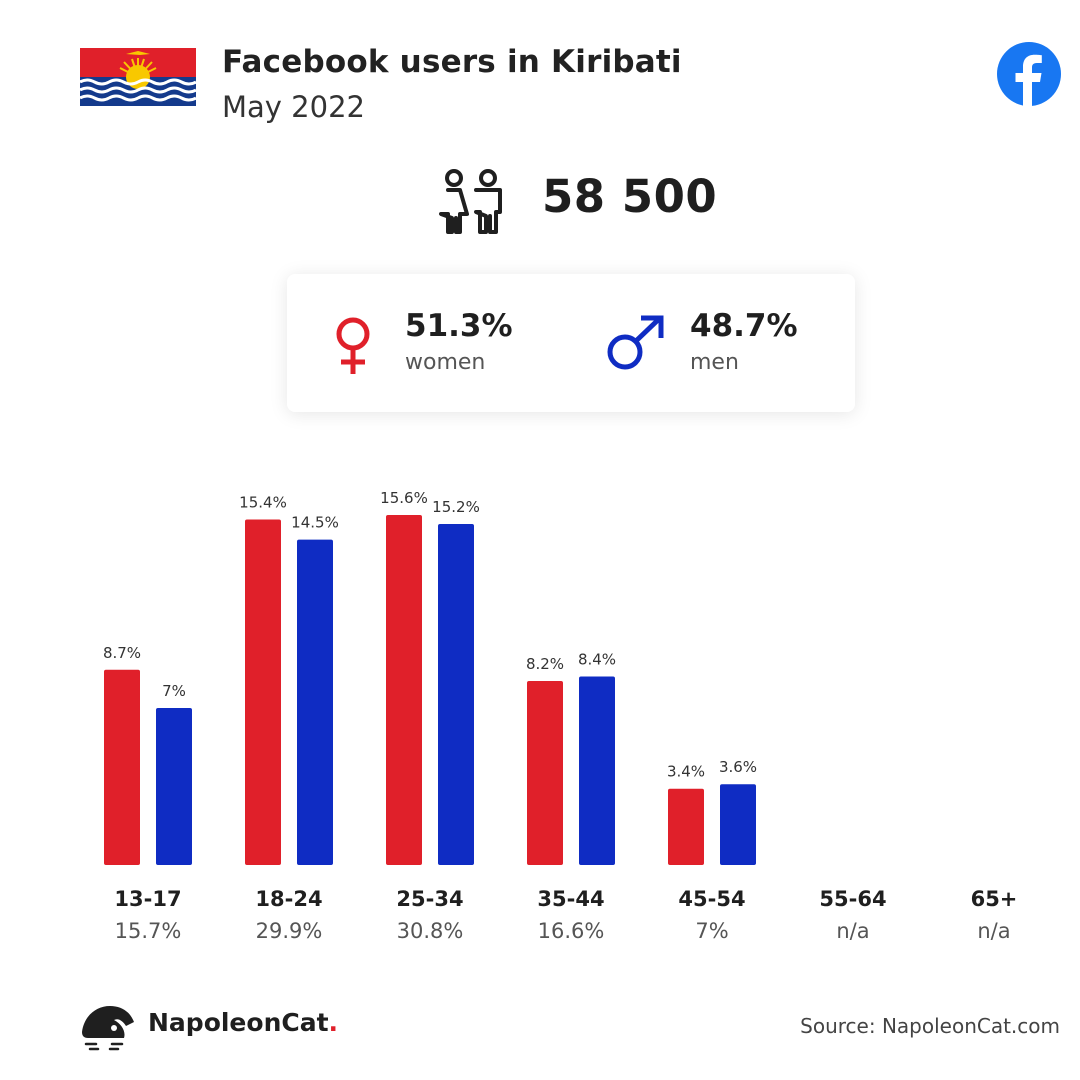  I want to click on data-label-men-35-44: 8.4%, so click(597, 660).